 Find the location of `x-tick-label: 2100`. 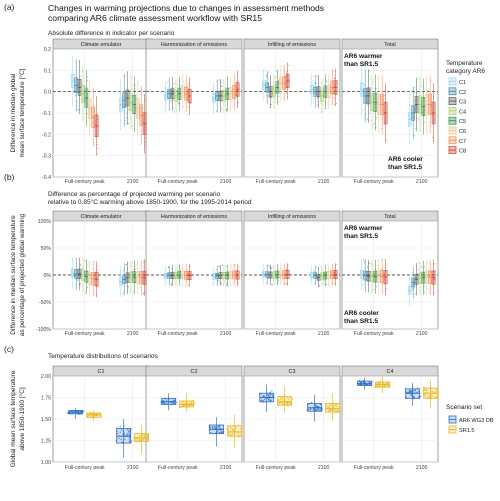

x-tick-label: 2100 is located at coordinates (226, 334).